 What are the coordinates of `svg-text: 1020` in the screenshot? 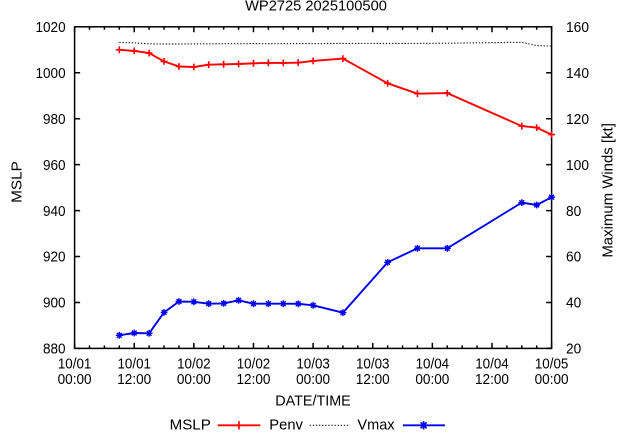 It's located at (51, 28).